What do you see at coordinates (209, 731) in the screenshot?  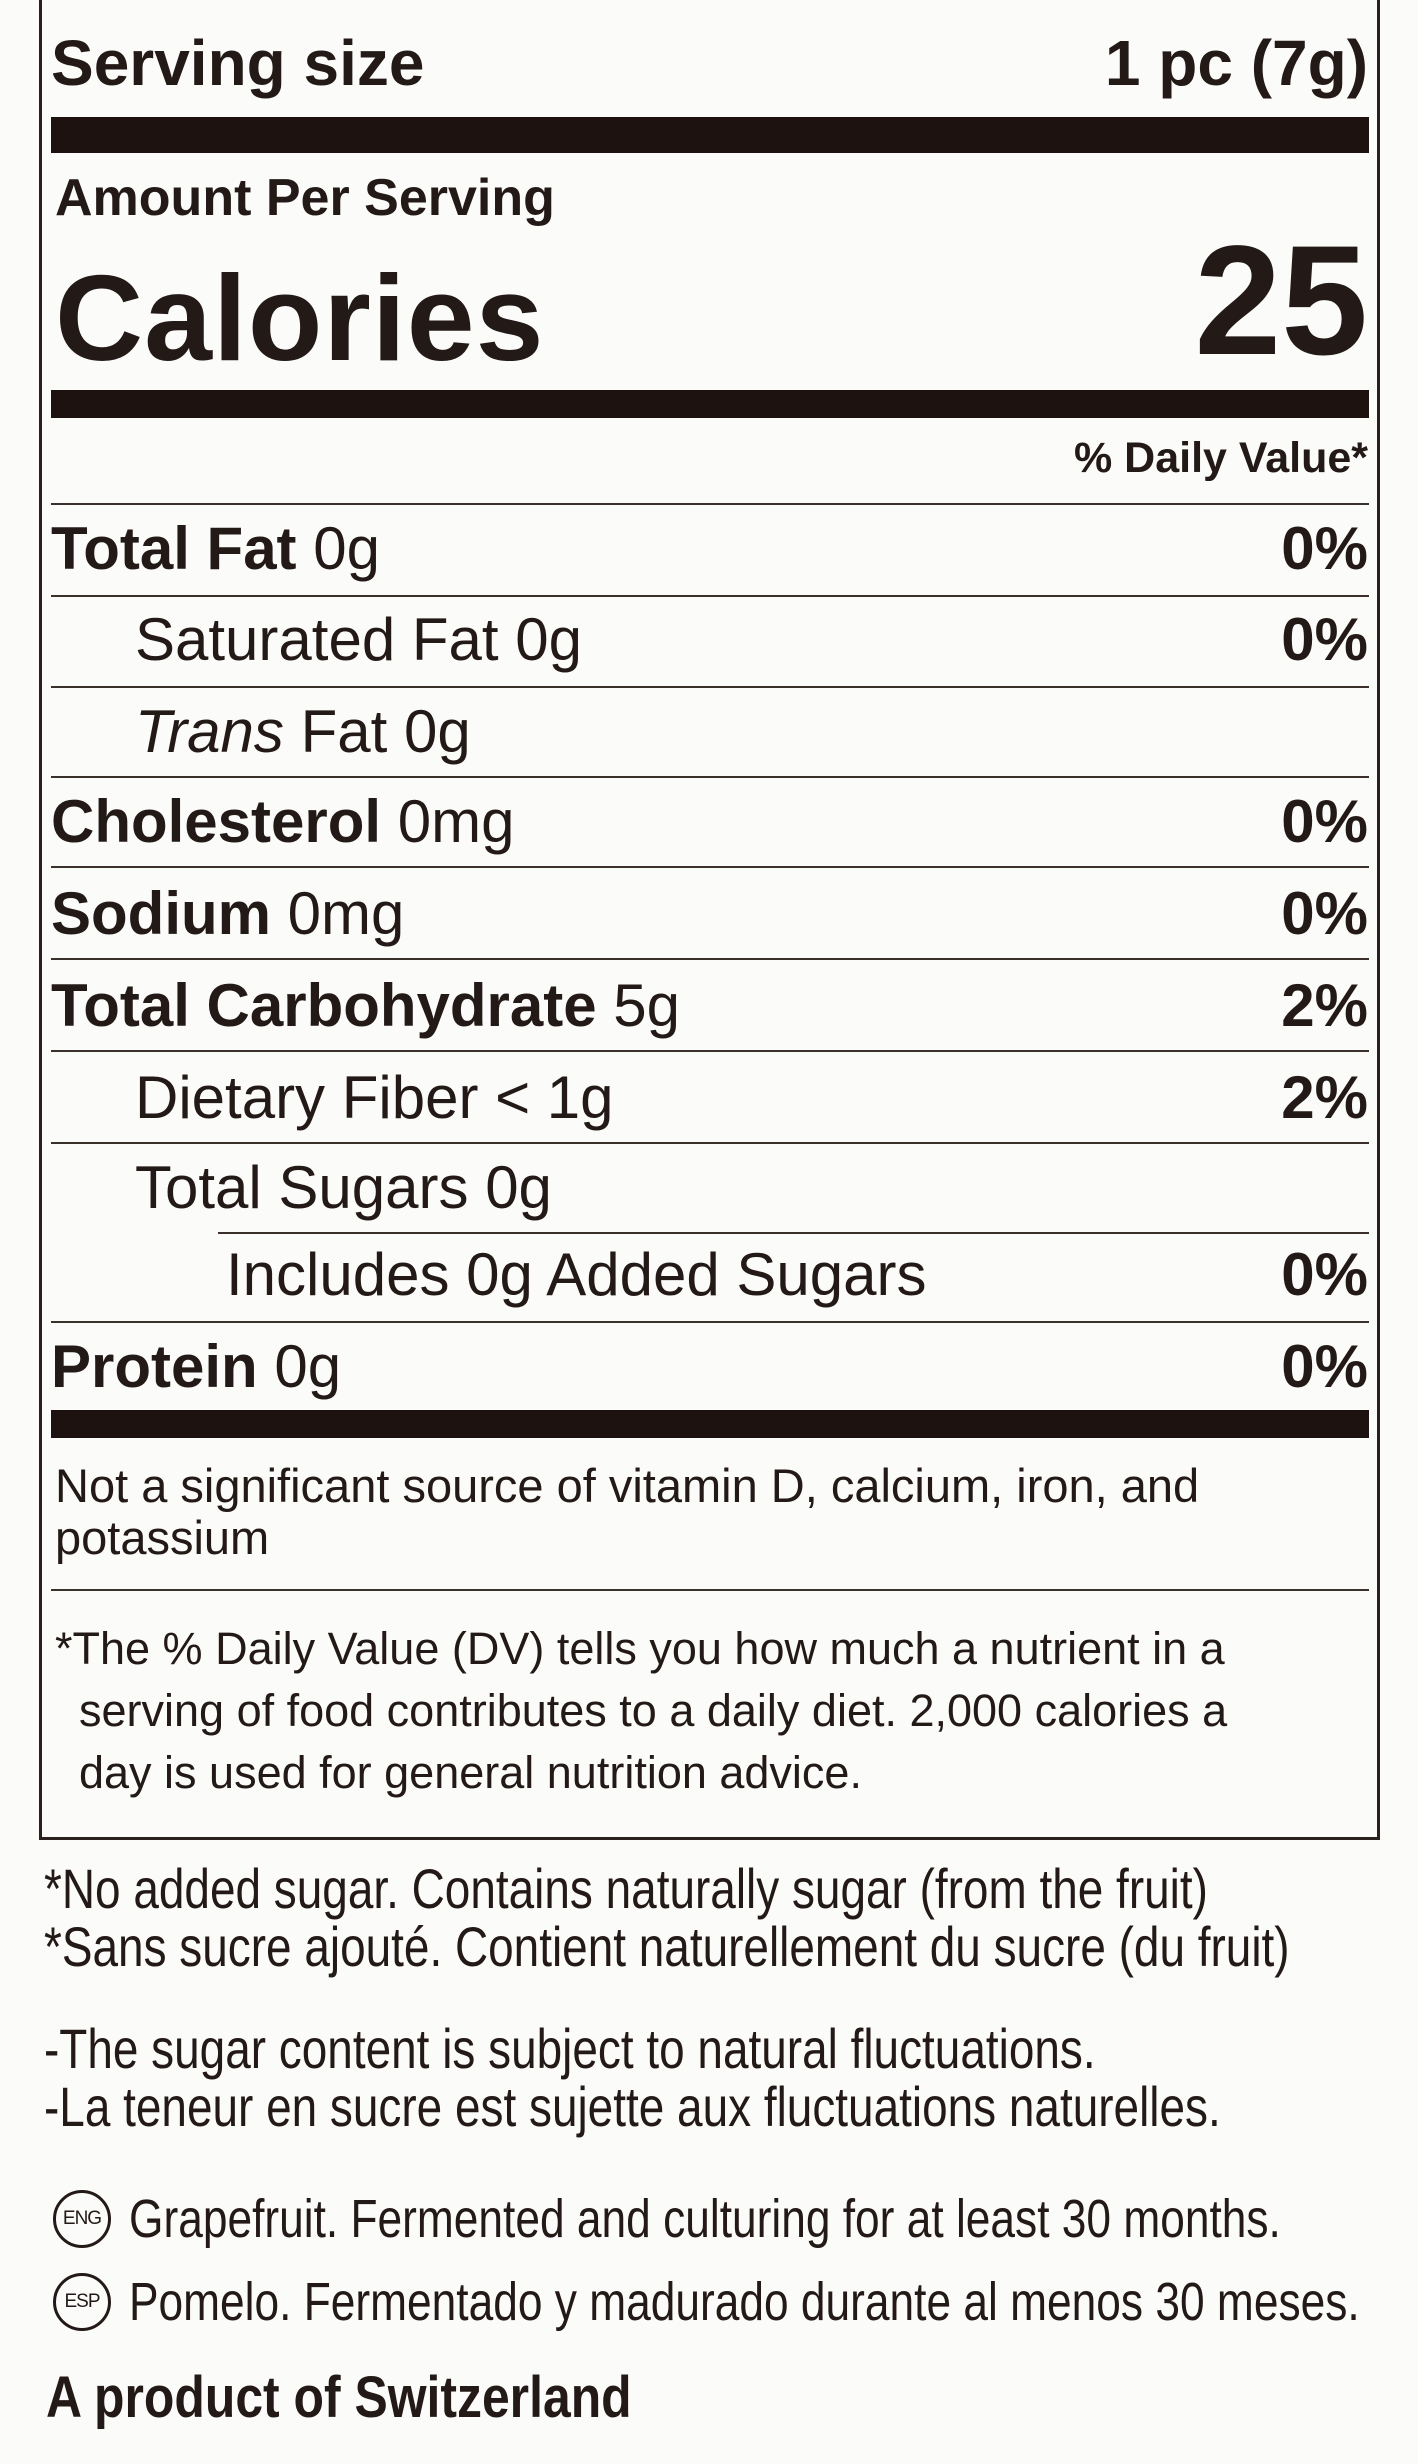 I see `nutrient-name-italic: Trans` at bounding box center [209, 731].